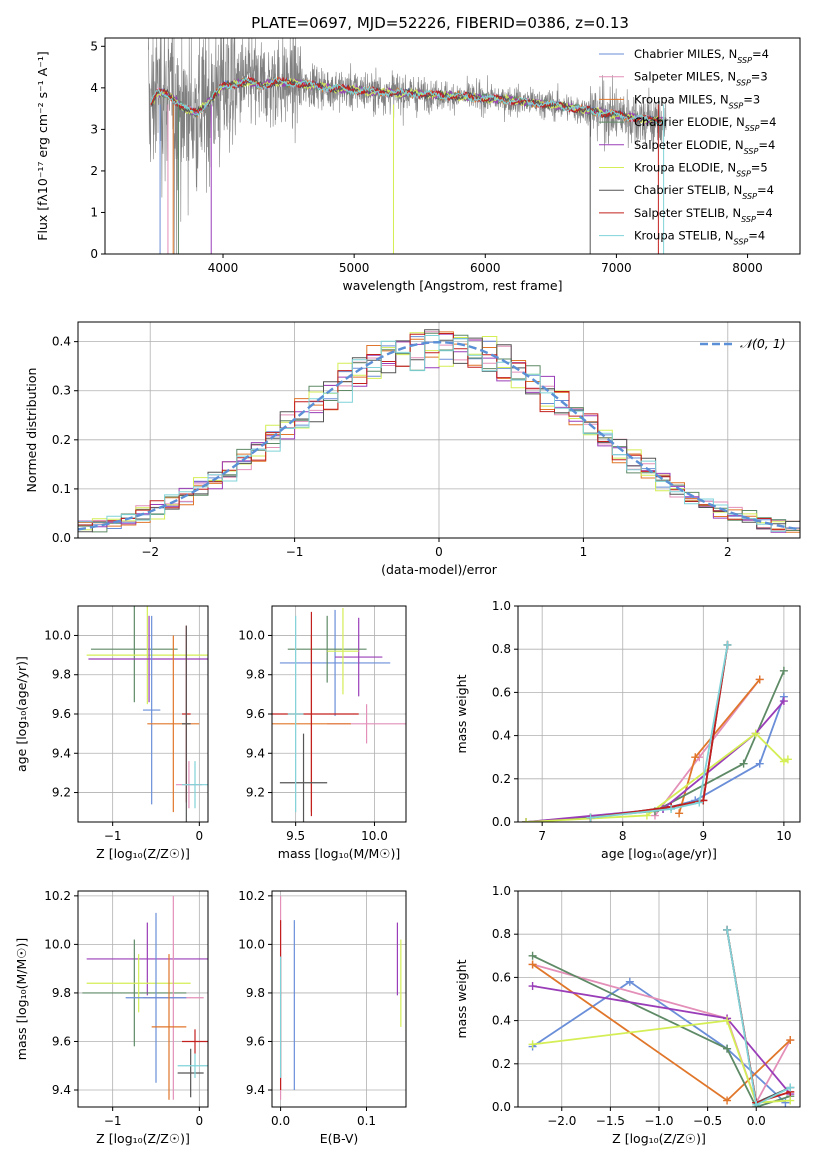 This screenshot has height=1170, width=819. I want to click on x-tick-label: 8, so click(623, 836).